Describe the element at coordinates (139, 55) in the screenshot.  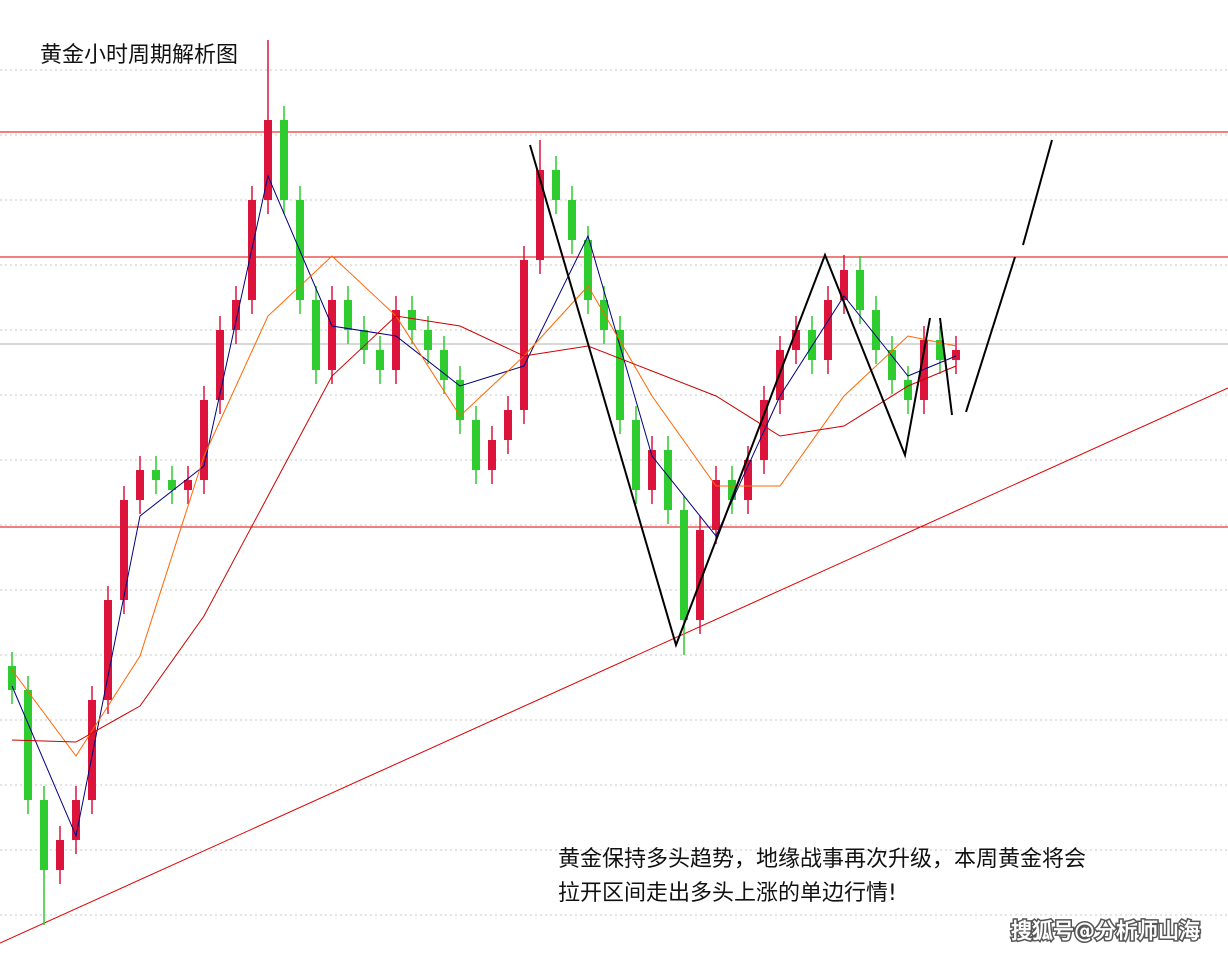
I see `chart-title: 黄金小时周期解析图` at that location.